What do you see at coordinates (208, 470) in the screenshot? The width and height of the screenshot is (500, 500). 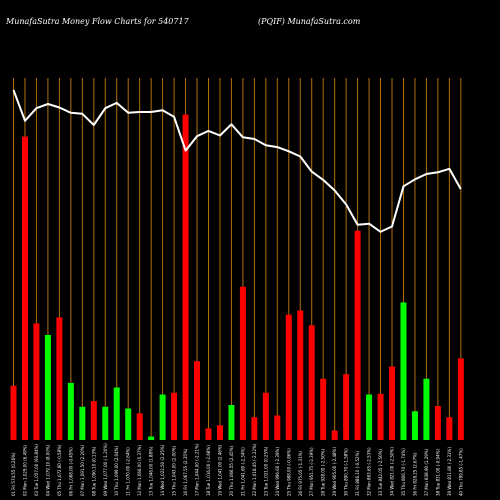 I see `x-tick-label: 18 Tue 1,016.00 (-2.68%)` at bounding box center [208, 470].